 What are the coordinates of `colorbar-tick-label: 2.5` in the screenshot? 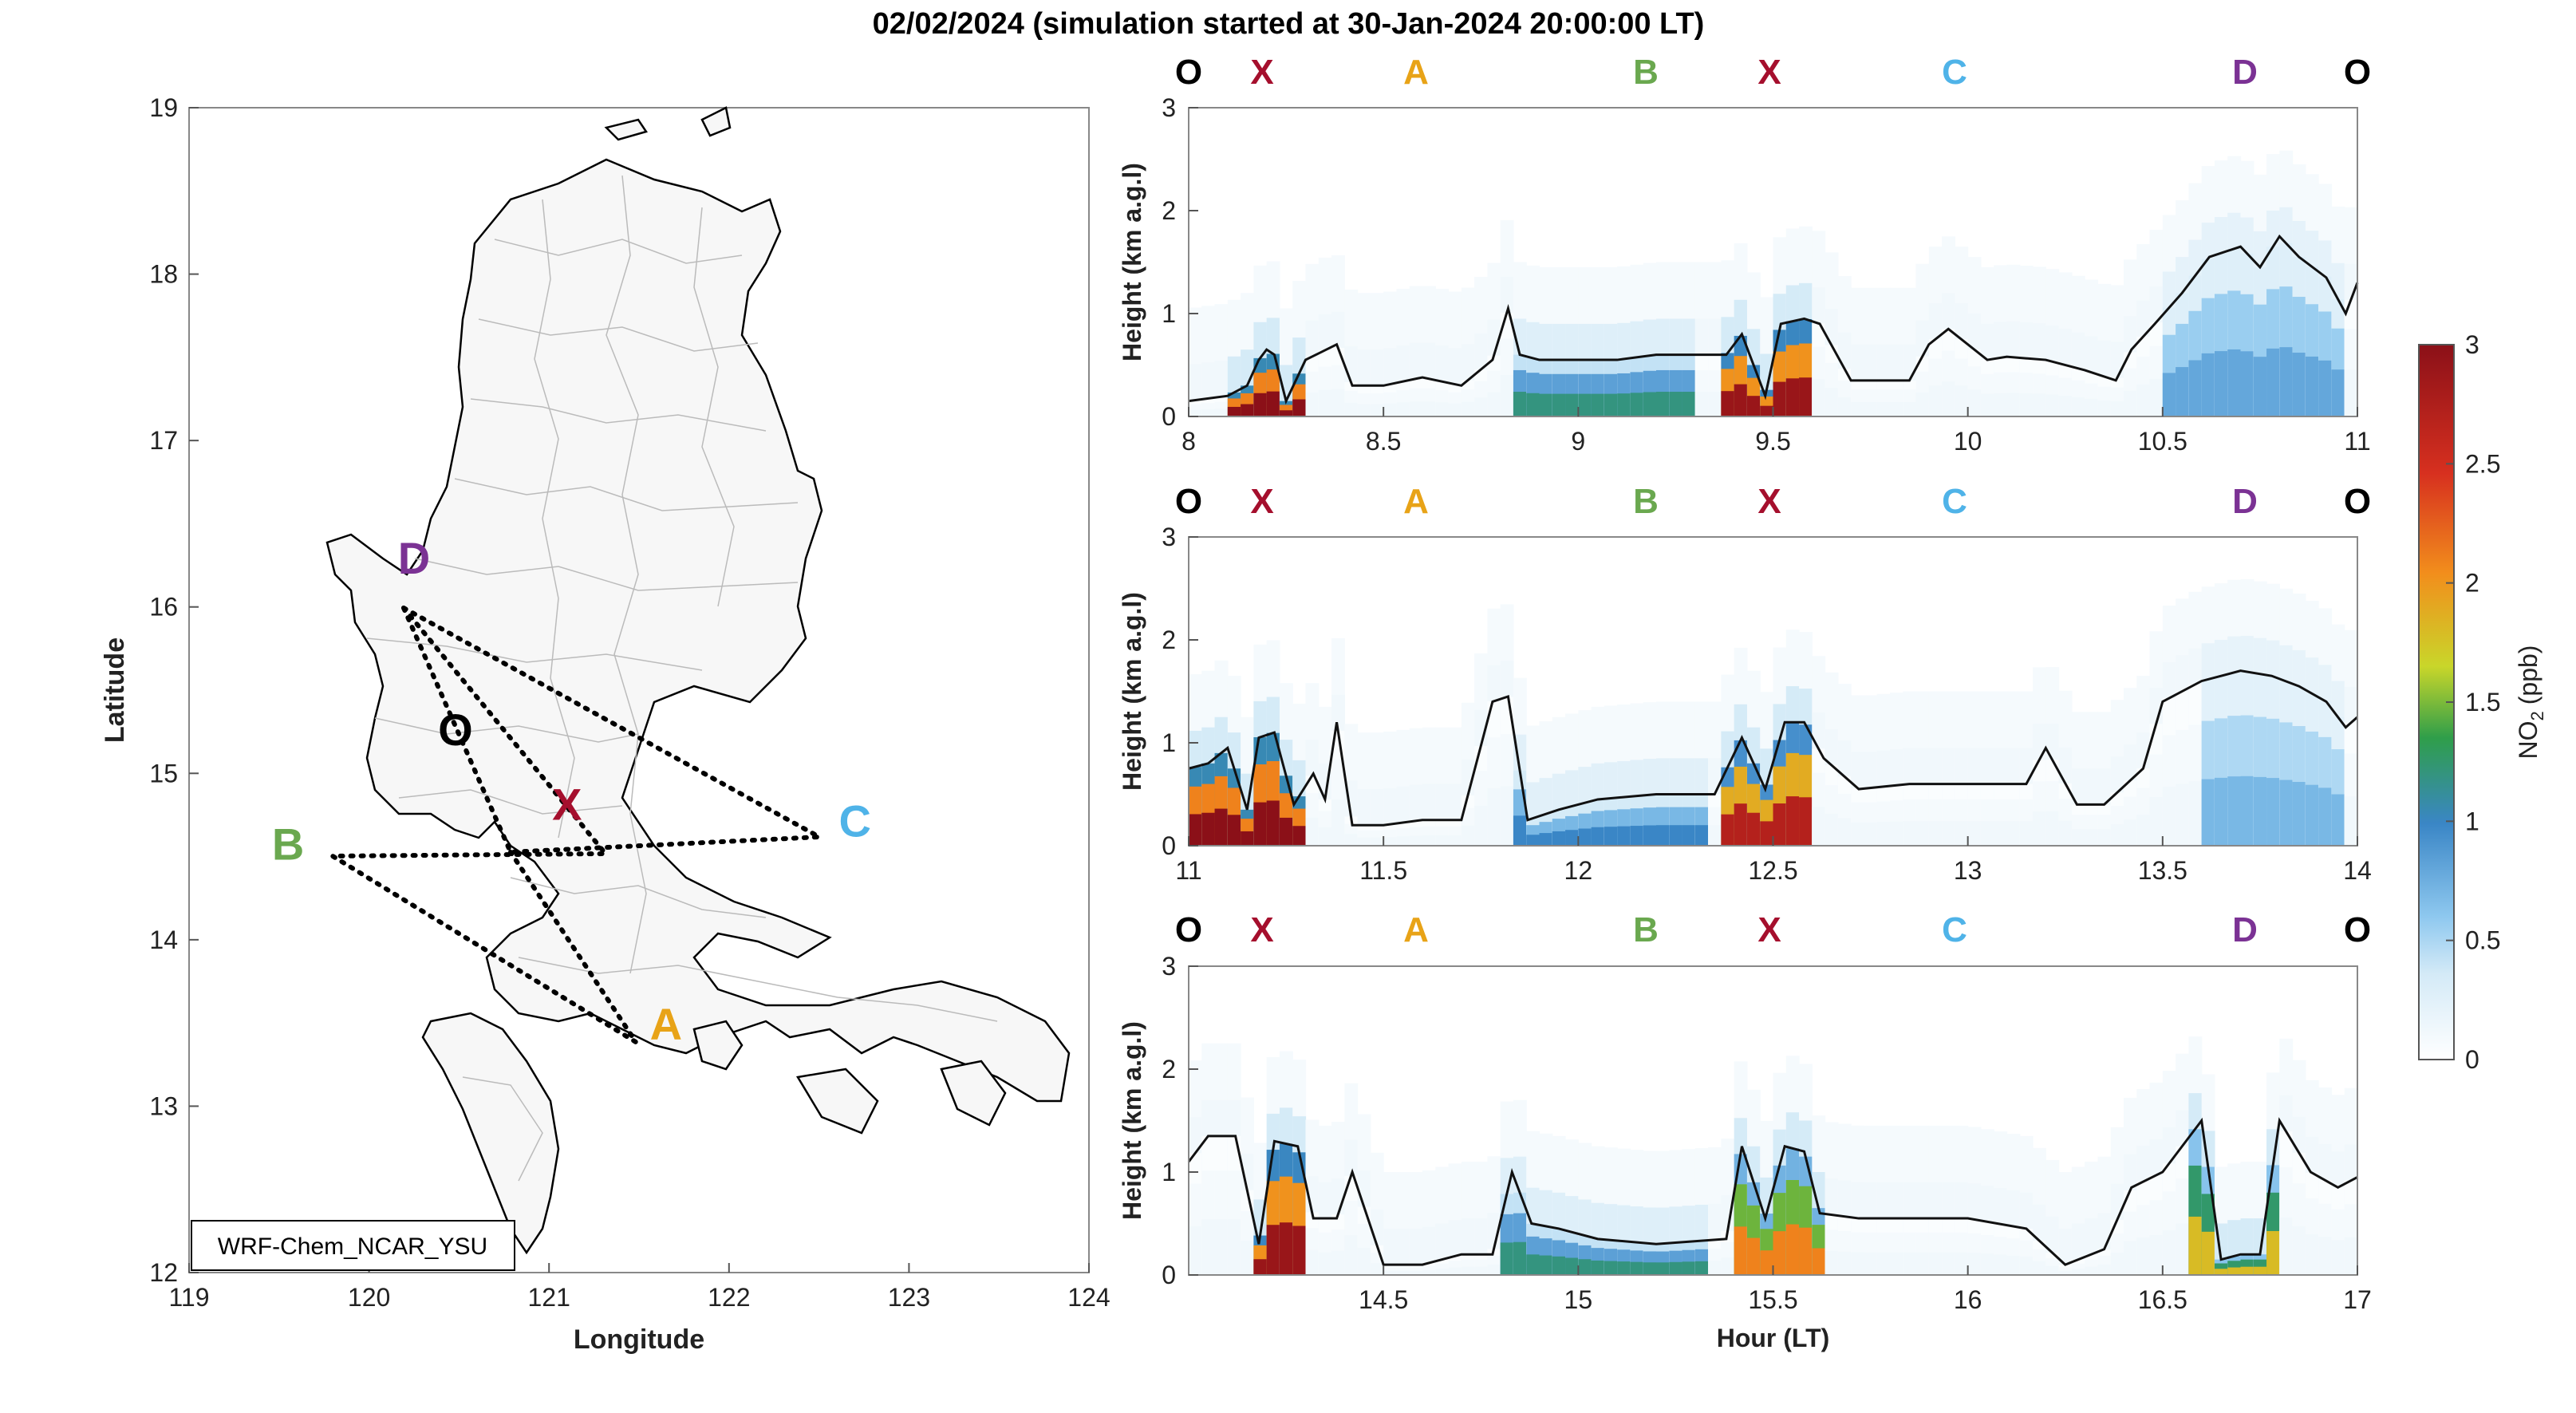 It's located at (2483, 463).